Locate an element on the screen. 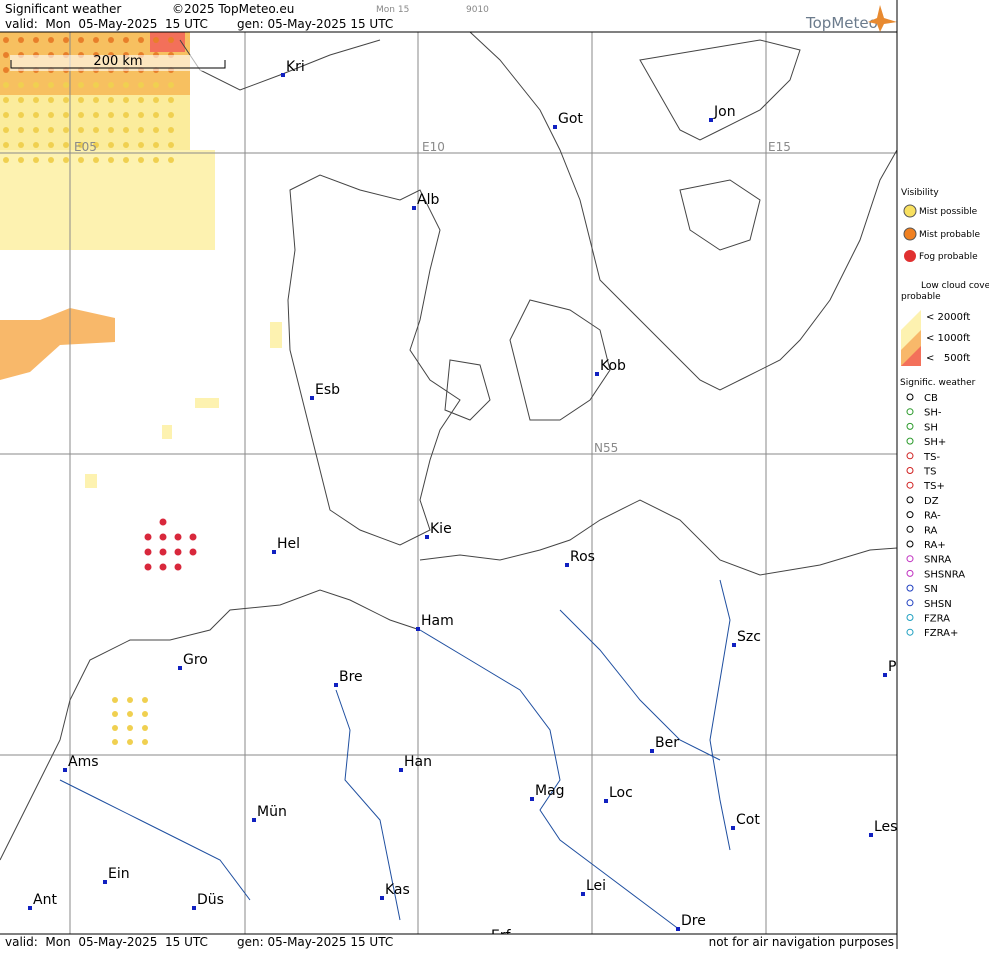 The height and width of the screenshot is (953, 989). header-bg is located at coordinates (448, 16).